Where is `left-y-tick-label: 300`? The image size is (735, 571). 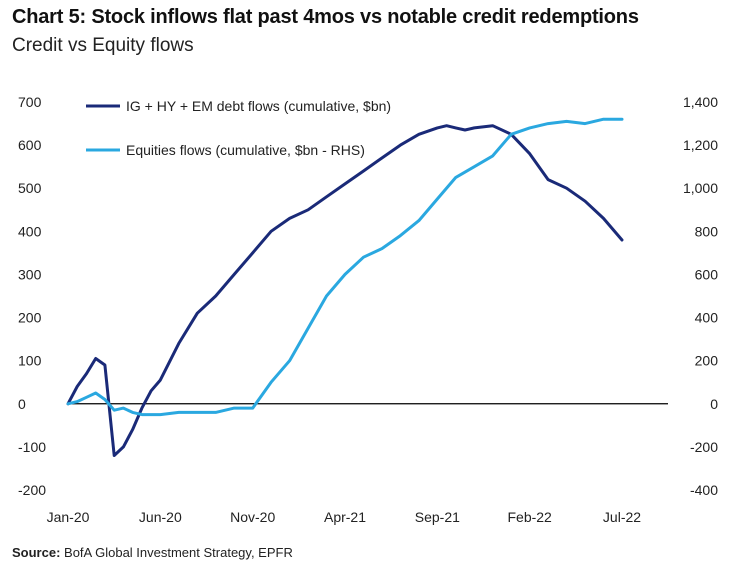 left-y-tick-label: 300 is located at coordinates (30, 274).